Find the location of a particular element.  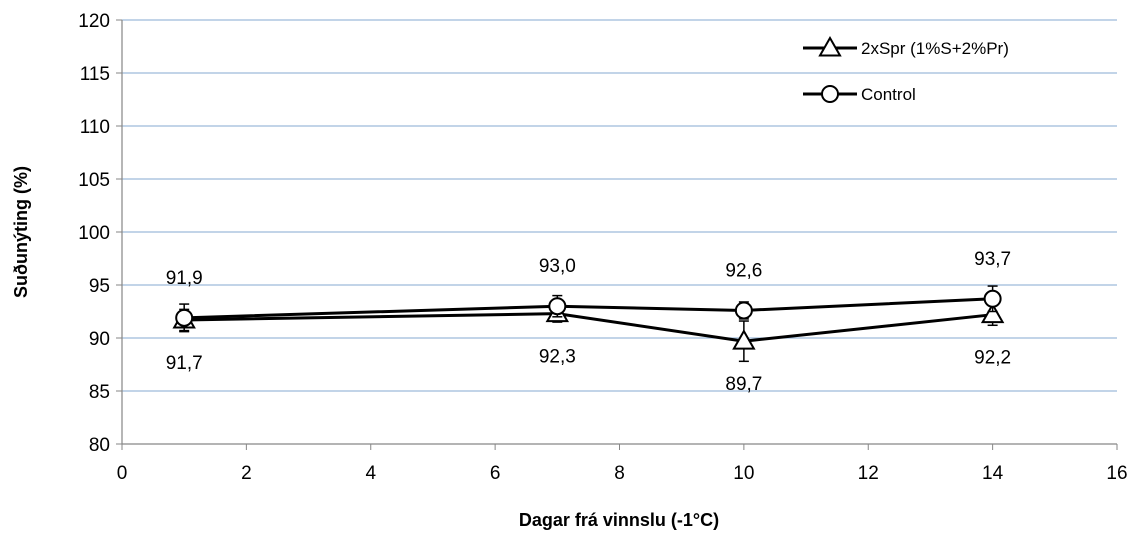

data-label: 93,0 is located at coordinates (557, 266).